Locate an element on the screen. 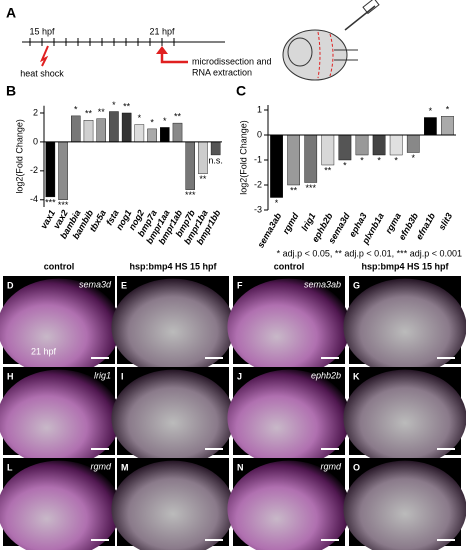 The width and height of the screenshot is (466, 550). micrograph: K is located at coordinates (404, 417).